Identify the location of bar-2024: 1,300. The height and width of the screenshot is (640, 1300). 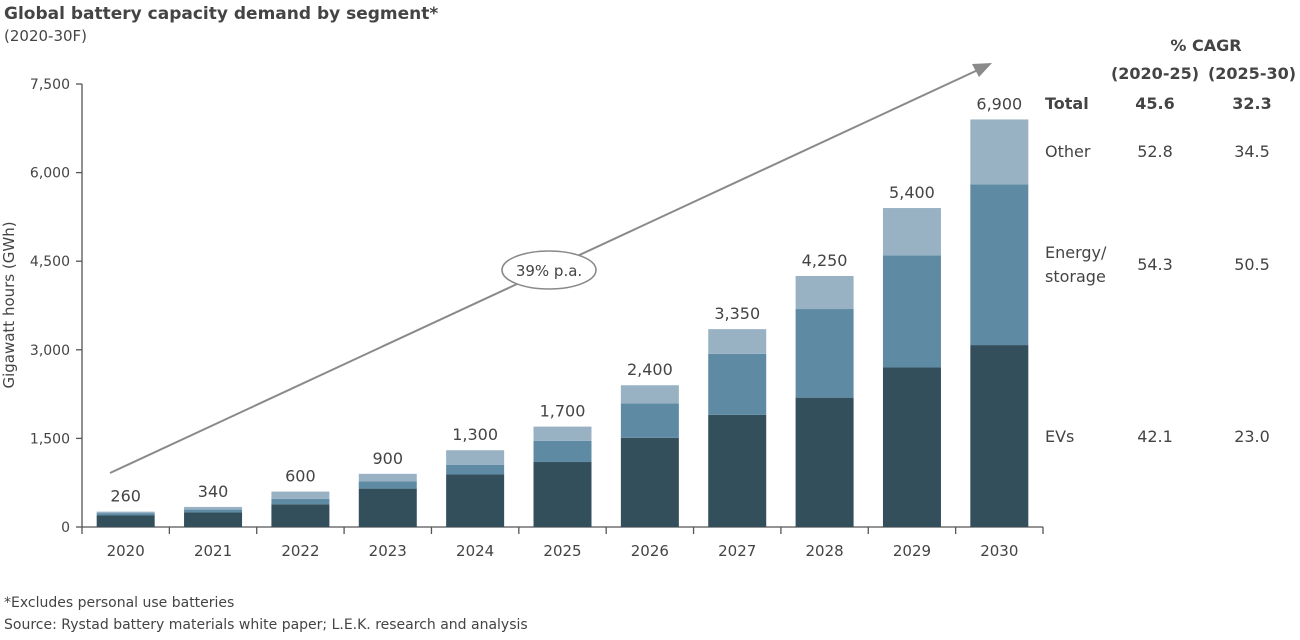
(475, 476).